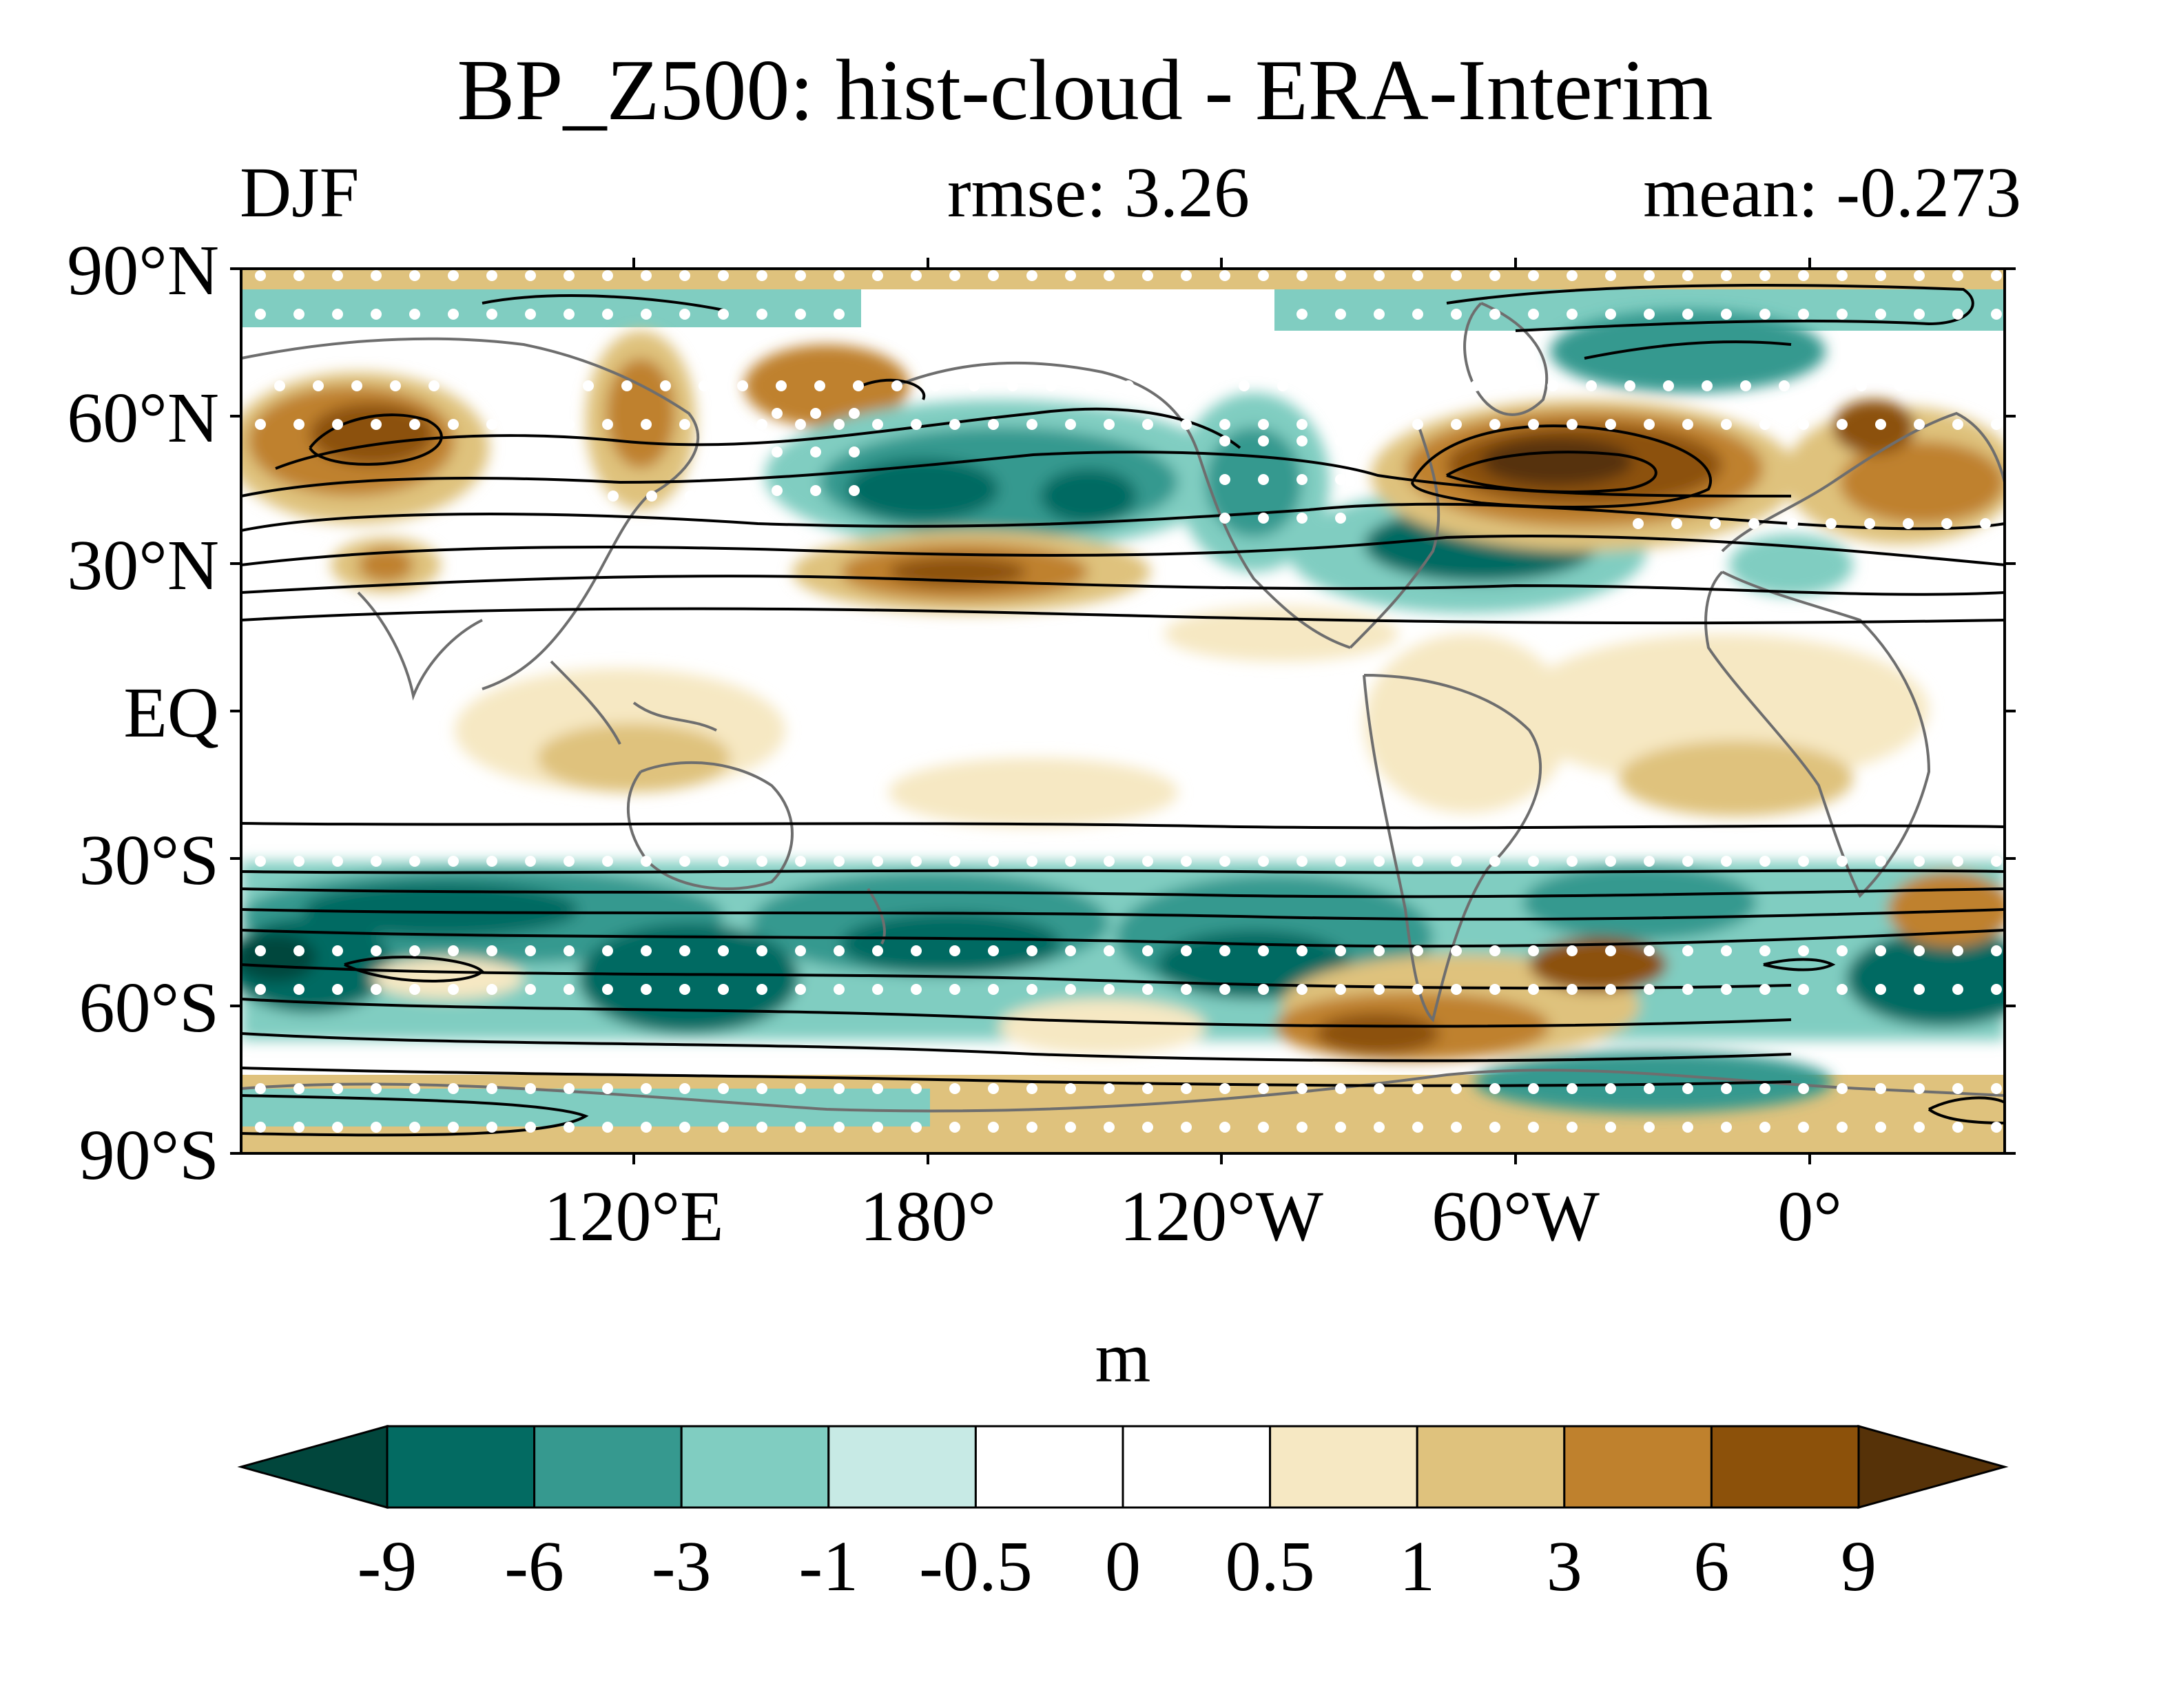  What do you see at coordinates (143, 713) in the screenshot?
I see `lat-labels: 90°N 60°N 30°N EQ 30°S 60°S 90°S` at bounding box center [143, 713].